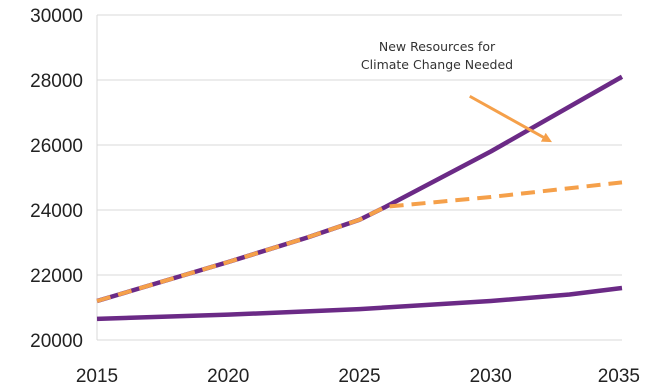  What do you see at coordinates (56, 276) in the screenshot?
I see `y-tick-label-4: 22000` at bounding box center [56, 276].